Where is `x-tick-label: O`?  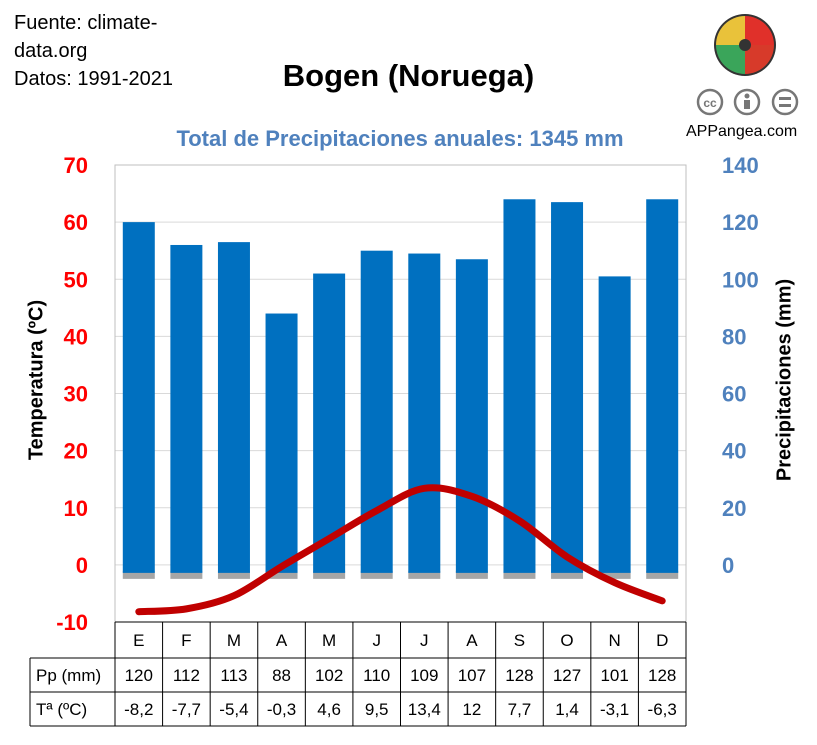 x-tick-label: O is located at coordinates (566, 640).